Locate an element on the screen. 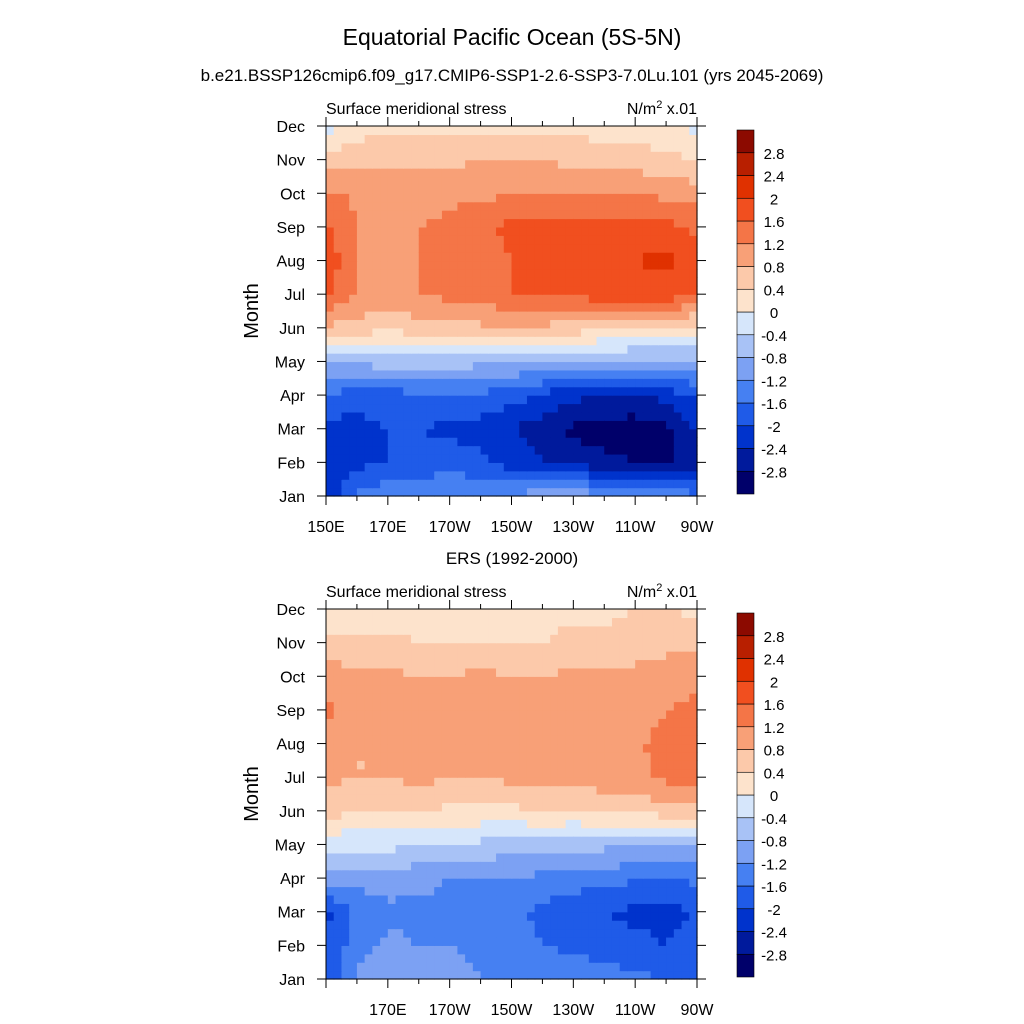 The width and height of the screenshot is (1024, 1024). y-axis-label: Month is located at coordinates (252, 311).